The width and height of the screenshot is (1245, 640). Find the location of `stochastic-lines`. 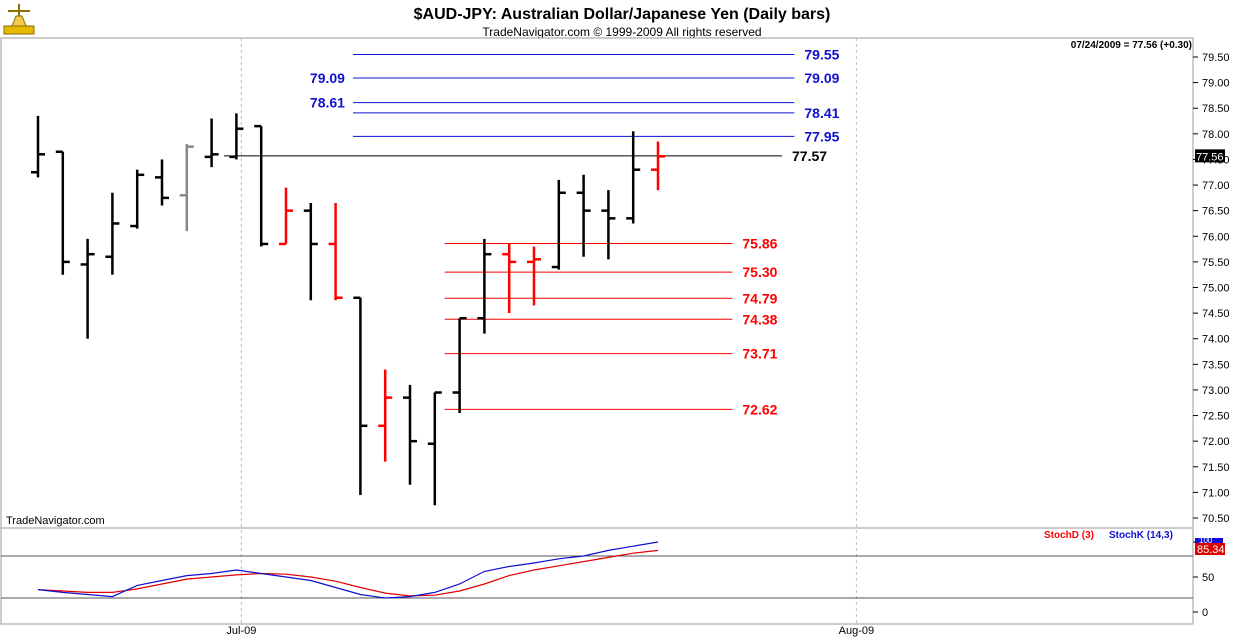

stochastic-lines is located at coordinates (597, 570).